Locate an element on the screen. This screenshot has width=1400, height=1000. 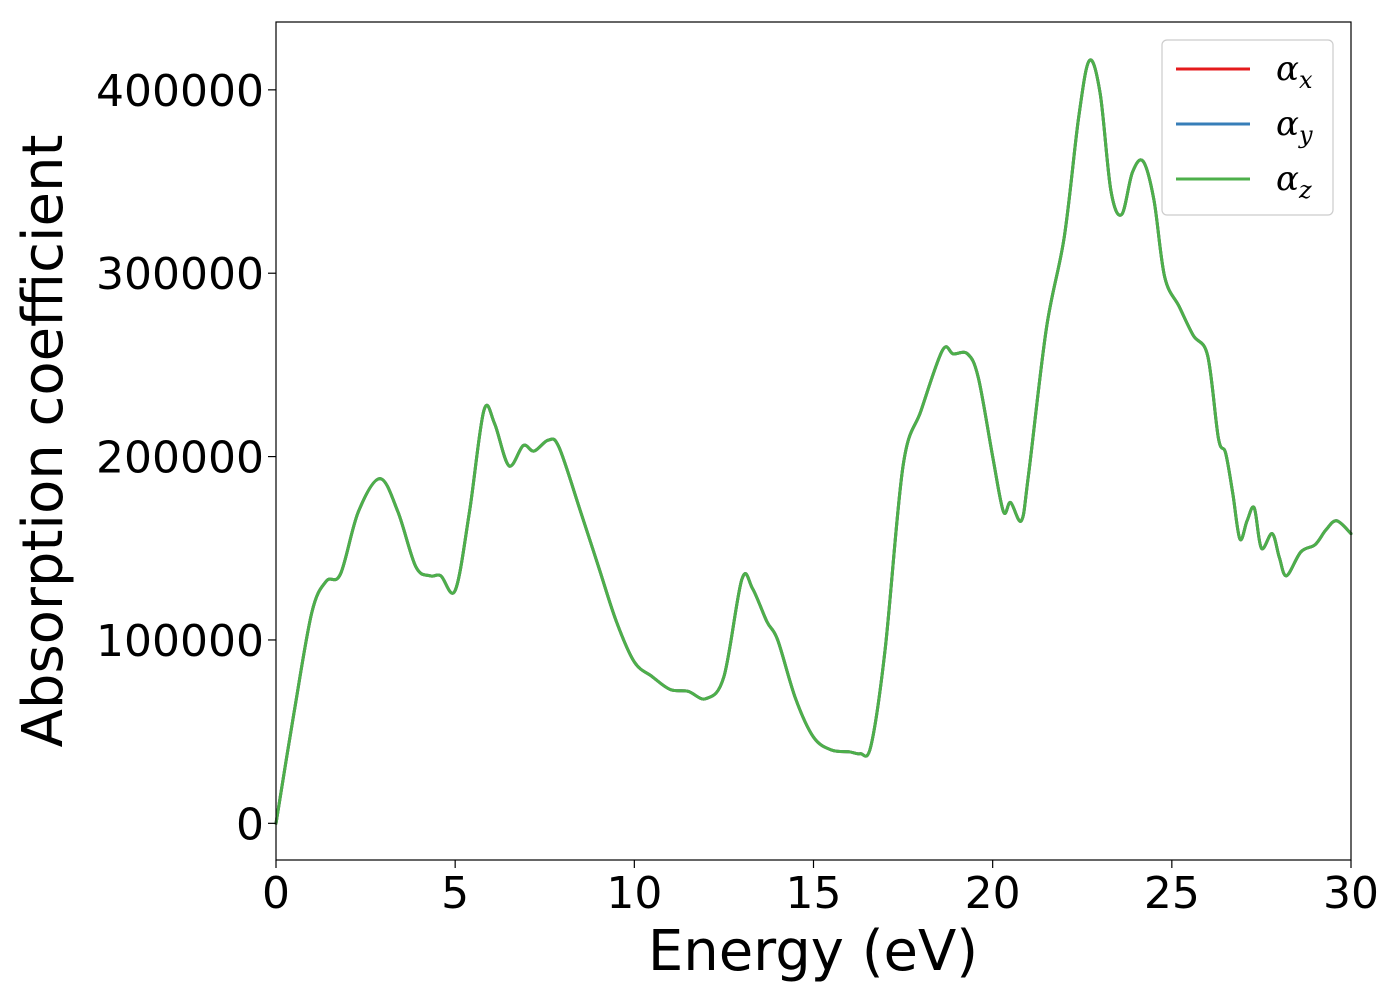
y-axis-label: Absorption coefficient is located at coordinates (43, 441).